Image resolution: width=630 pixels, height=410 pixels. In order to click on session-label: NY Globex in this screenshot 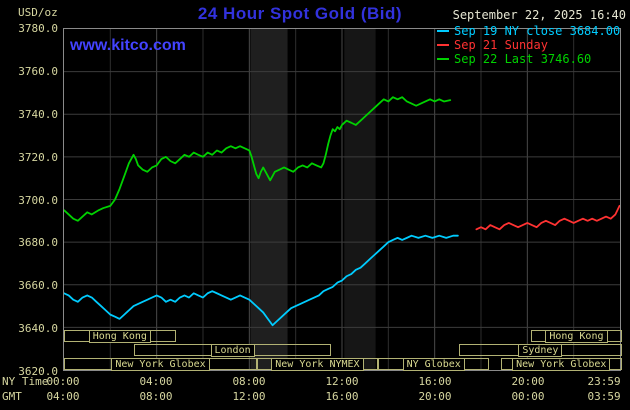, I will do `click(433, 364)`.